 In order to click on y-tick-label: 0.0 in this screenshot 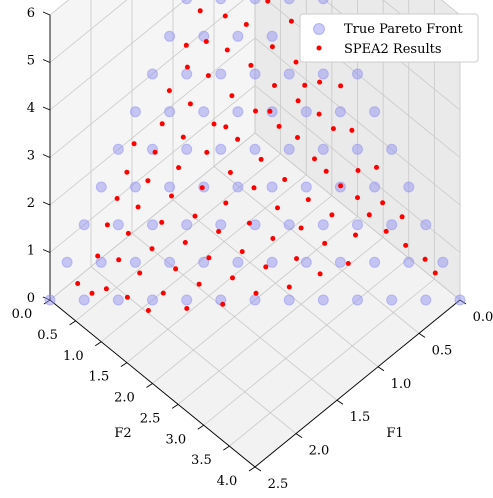, I will do `click(22, 314)`.